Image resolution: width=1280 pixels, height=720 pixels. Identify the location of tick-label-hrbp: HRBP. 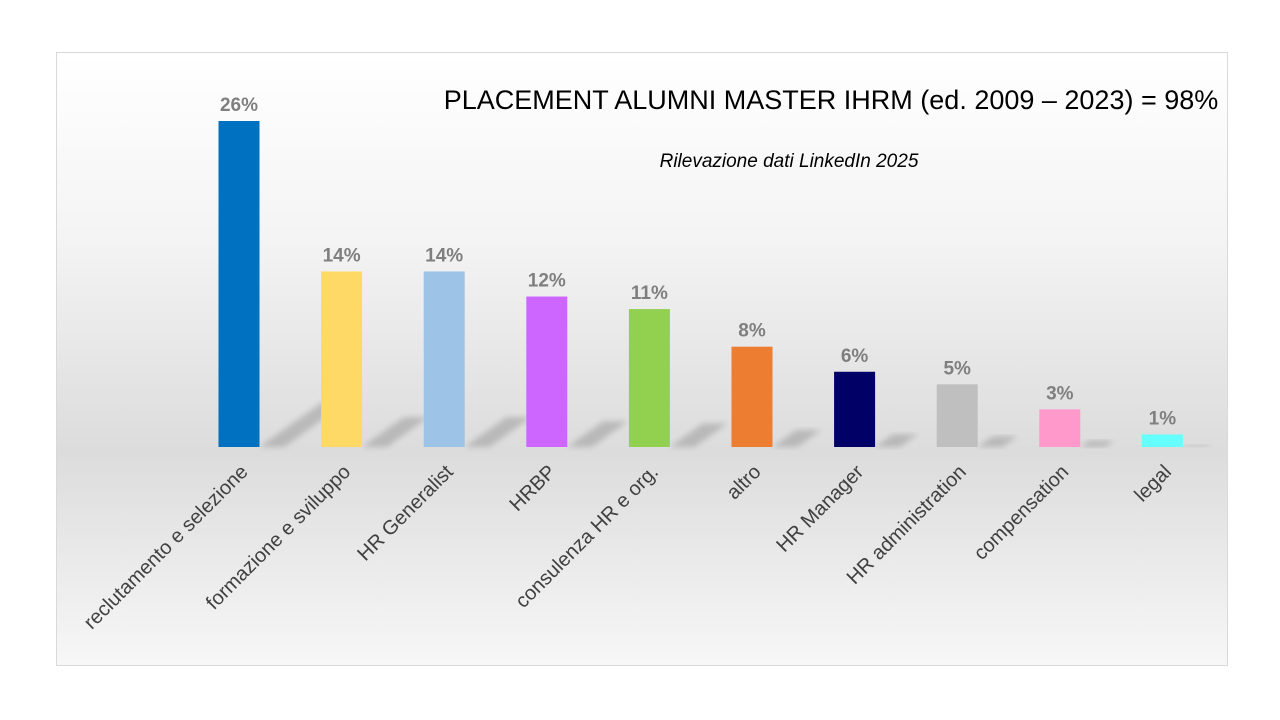
(532, 488).